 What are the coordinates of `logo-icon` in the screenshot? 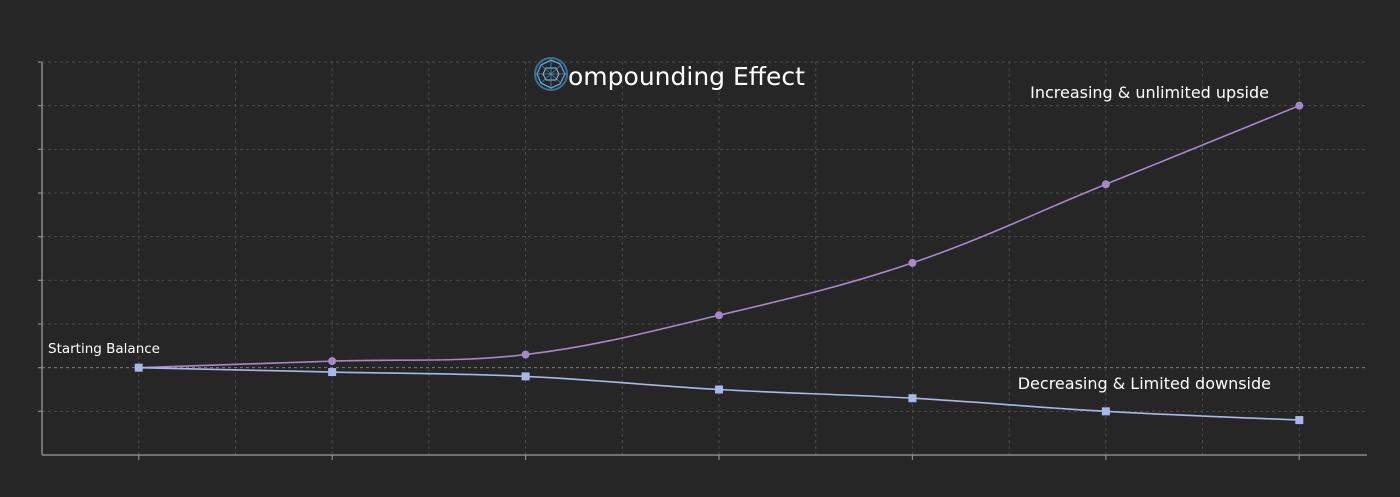 It's located at (551, 74).